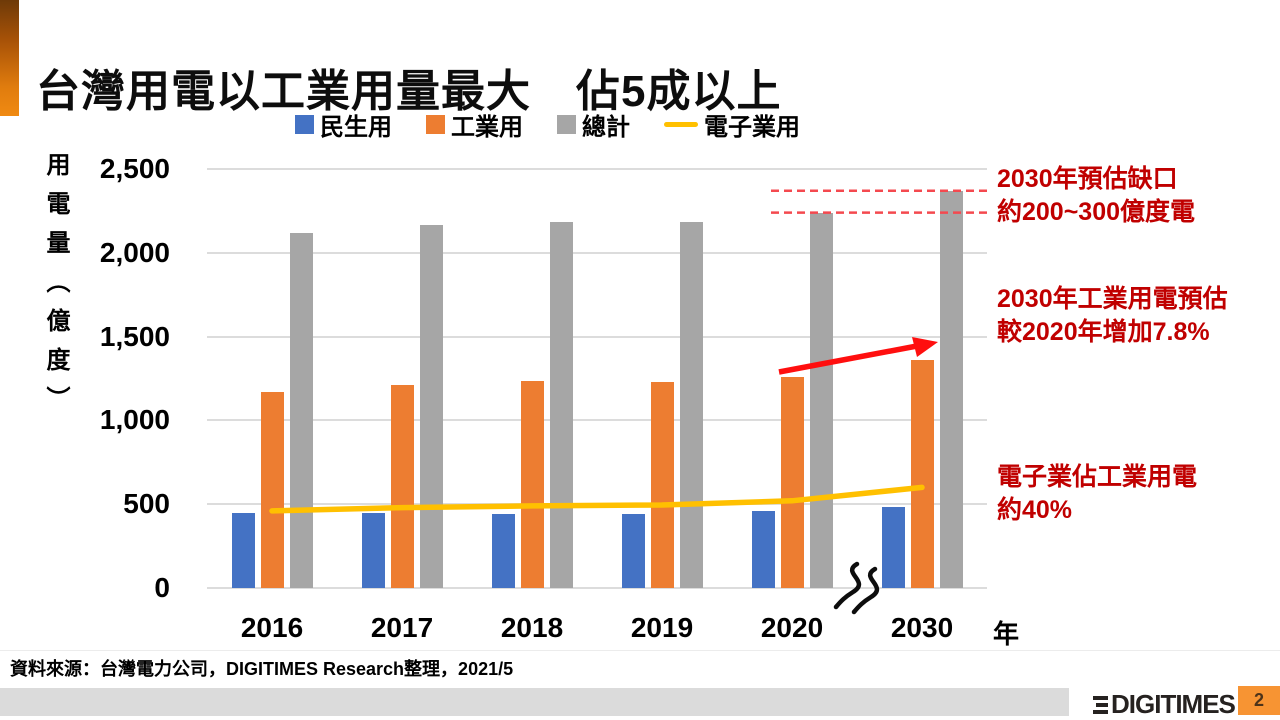  Describe the element at coordinates (566, 124) in the screenshot. I see `legend-swatch-gray` at that location.